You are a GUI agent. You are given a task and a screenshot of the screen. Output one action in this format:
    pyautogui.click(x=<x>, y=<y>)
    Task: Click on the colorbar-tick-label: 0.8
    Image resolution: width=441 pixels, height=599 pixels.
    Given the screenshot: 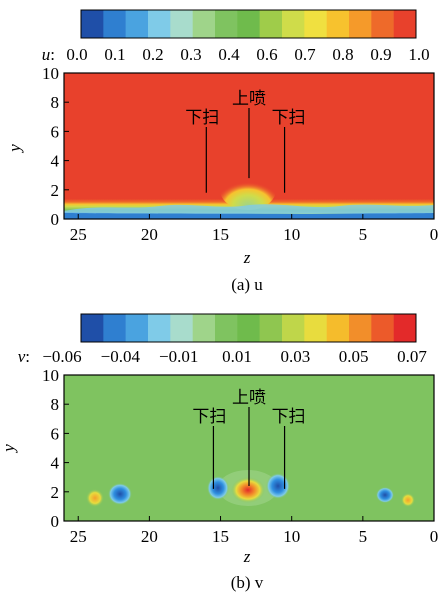 What is the action you would take?
    pyautogui.click(x=342, y=54)
    